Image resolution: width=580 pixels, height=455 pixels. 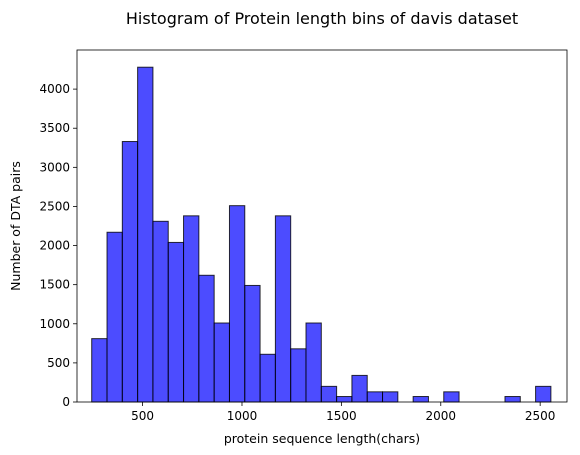 I want to click on x-tick-label: 2500, so click(x=540, y=416).